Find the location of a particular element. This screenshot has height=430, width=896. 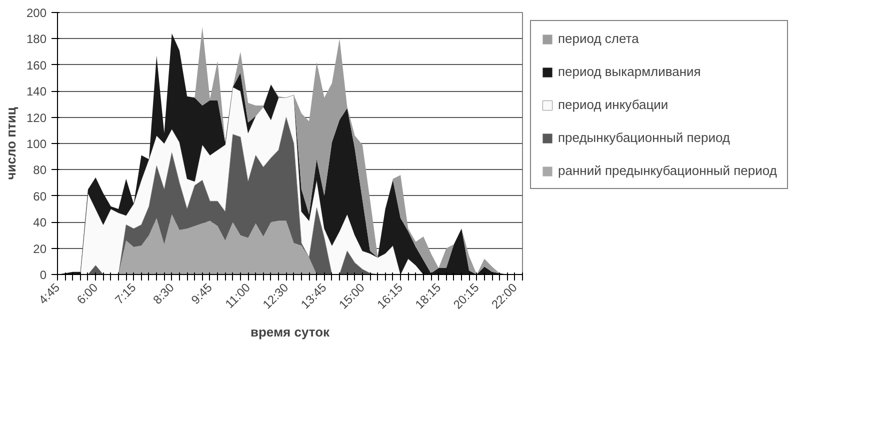

y-tick-label: 160 is located at coordinates (36, 65).